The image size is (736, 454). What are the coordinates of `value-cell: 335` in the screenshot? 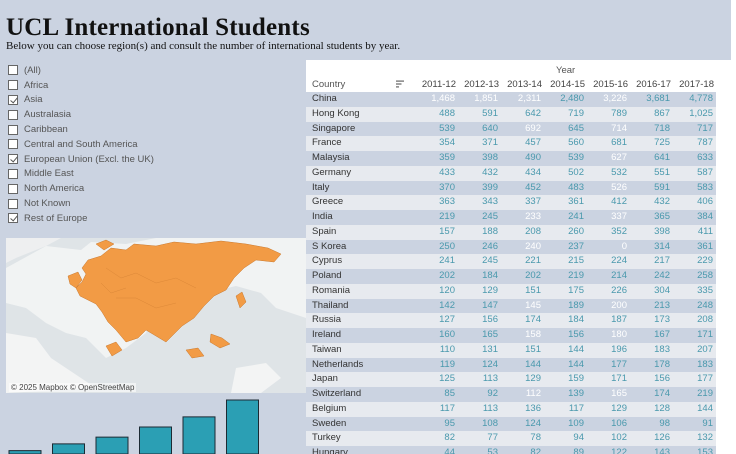 It's located at (705, 290).